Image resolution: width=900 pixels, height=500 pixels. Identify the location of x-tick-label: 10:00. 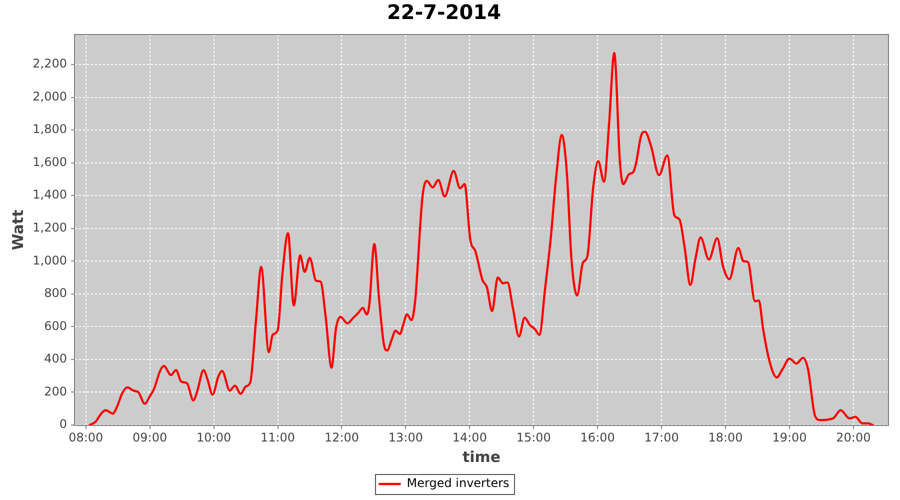
(214, 437).